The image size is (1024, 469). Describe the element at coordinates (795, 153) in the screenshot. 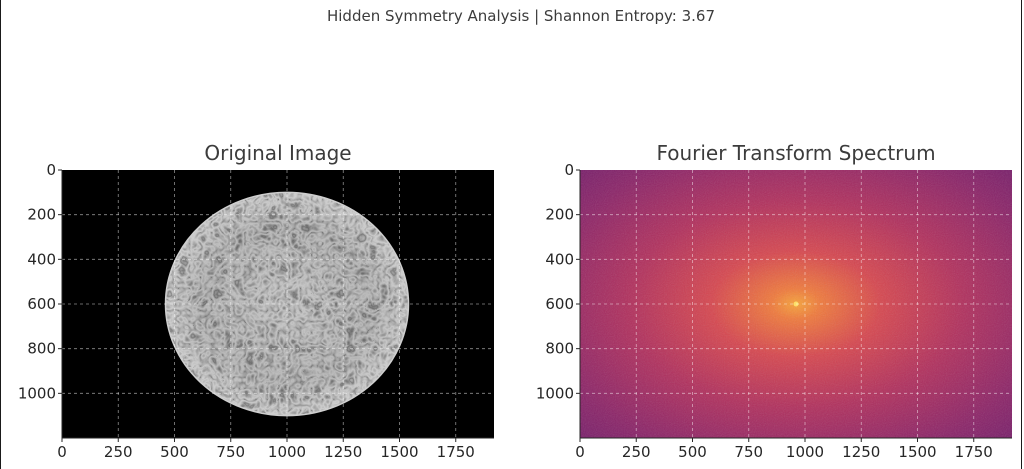

I see `panel2-title: Fourier Transform Spectrum` at that location.